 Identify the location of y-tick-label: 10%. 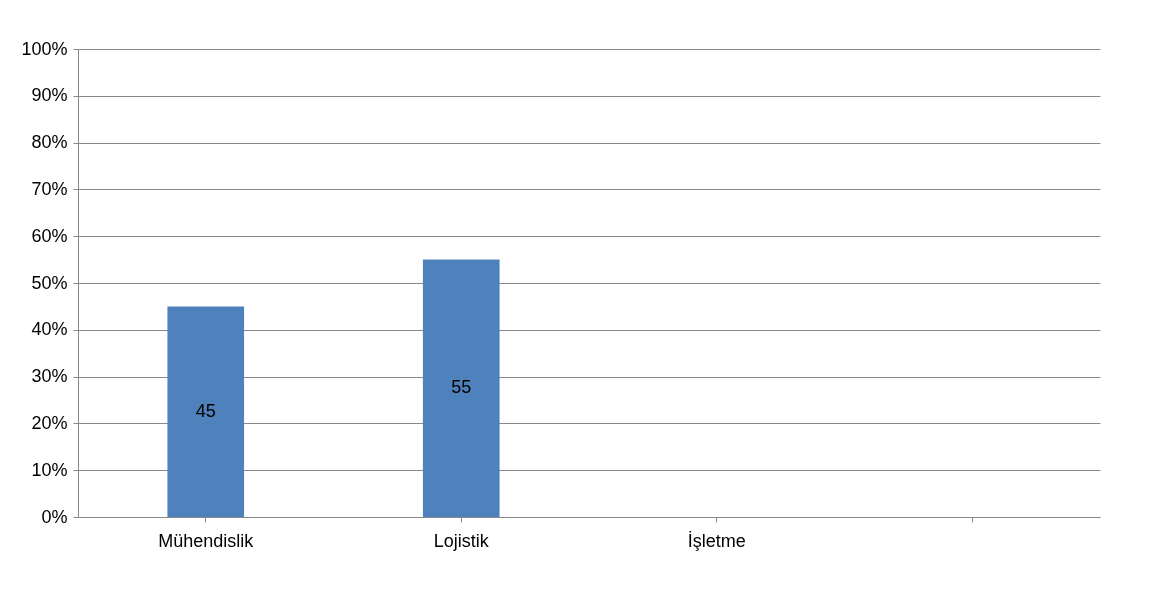
(49, 469).